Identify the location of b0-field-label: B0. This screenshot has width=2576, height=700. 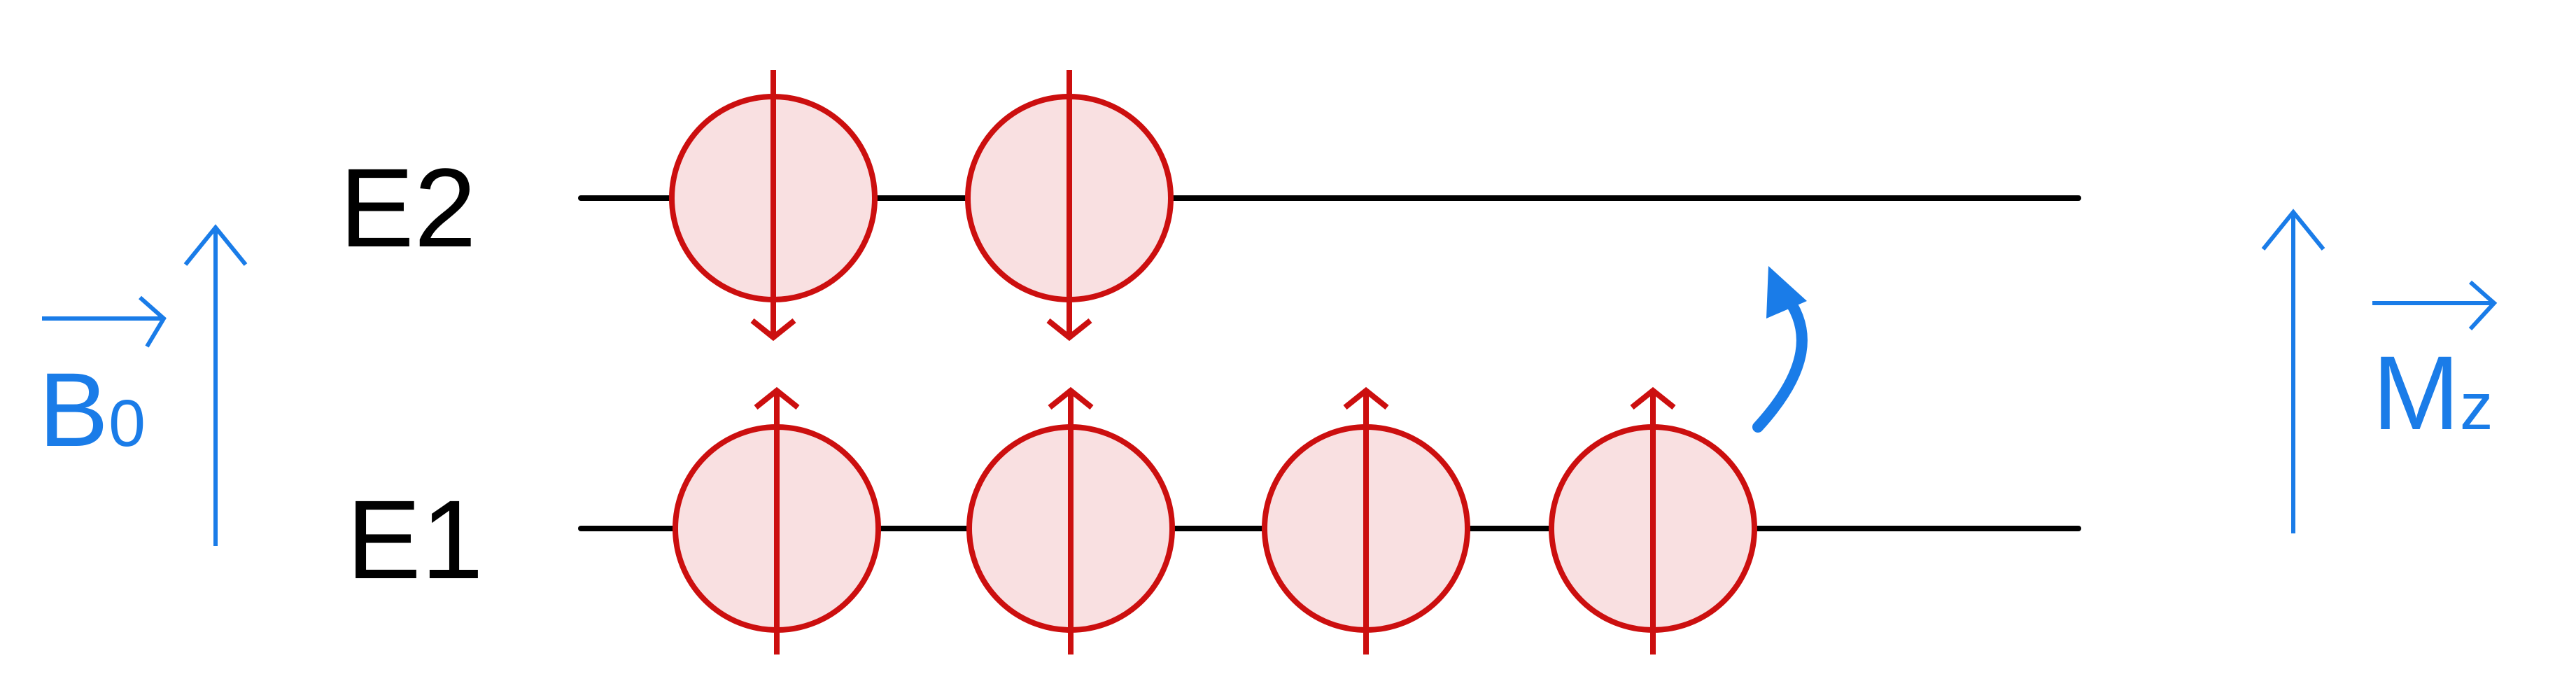
(92, 409).